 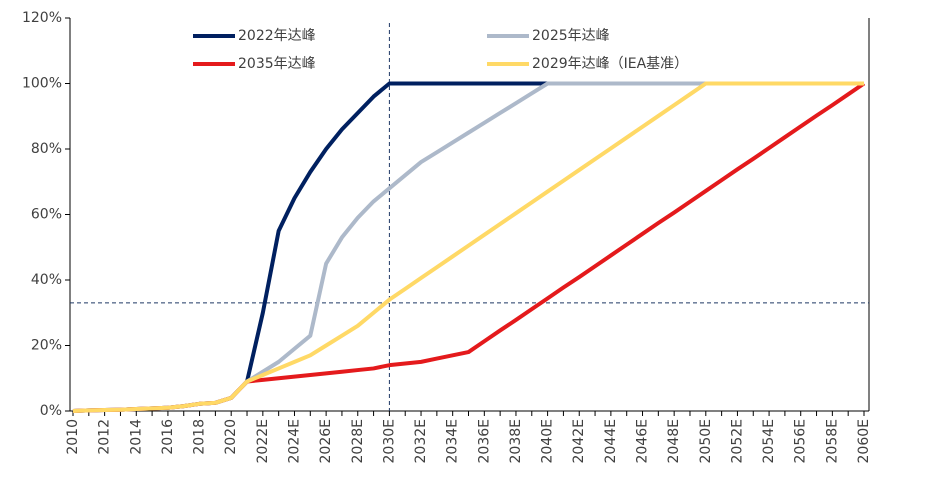 What do you see at coordinates (389, 441) in the screenshot?
I see `x-tick-label: 2030E` at bounding box center [389, 441].